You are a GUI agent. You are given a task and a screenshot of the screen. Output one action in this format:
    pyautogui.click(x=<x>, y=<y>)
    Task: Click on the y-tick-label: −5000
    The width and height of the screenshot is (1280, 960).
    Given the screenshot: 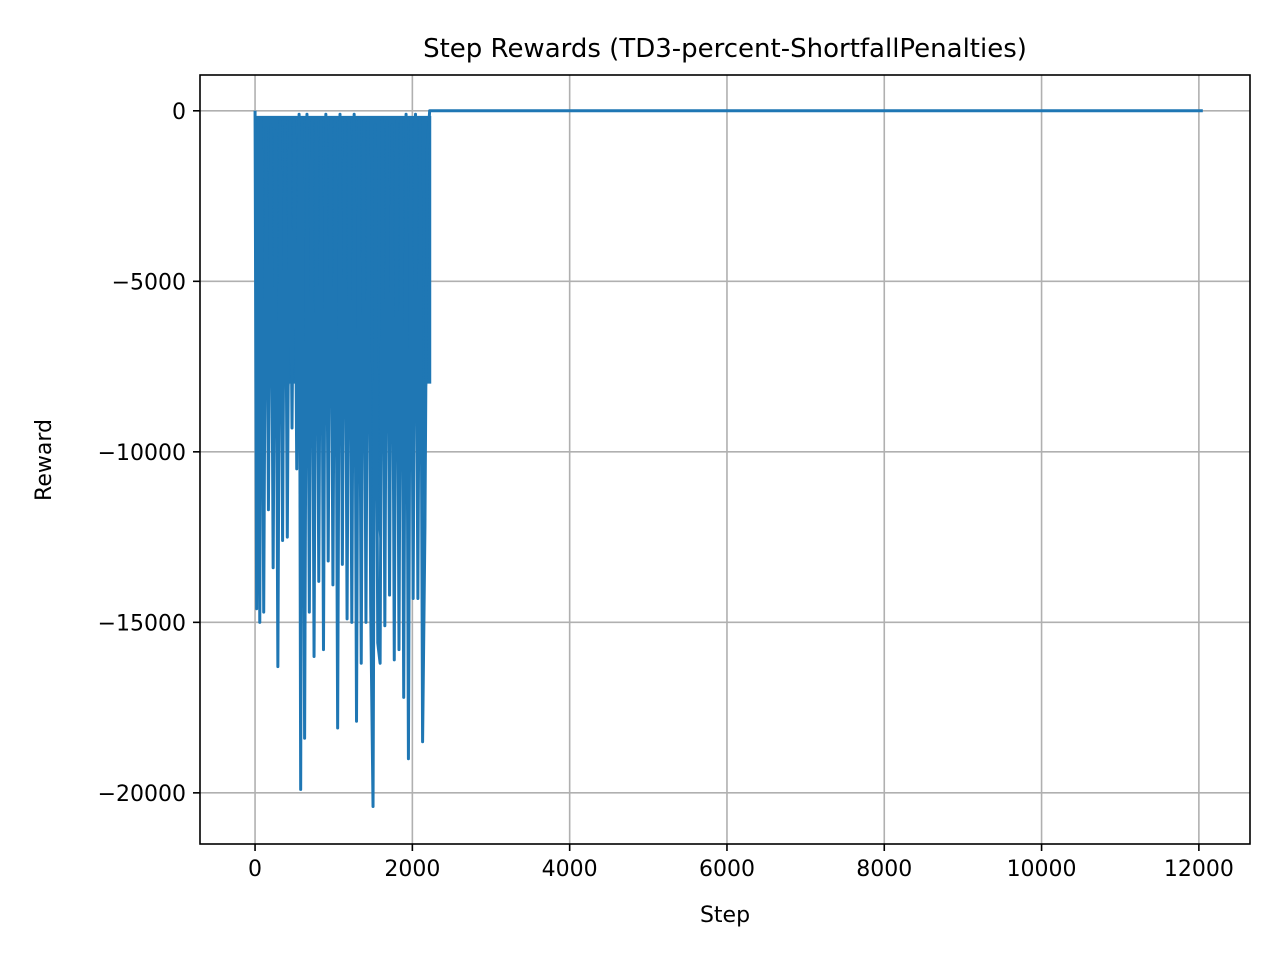 What is the action you would take?
    pyautogui.click(x=149, y=282)
    